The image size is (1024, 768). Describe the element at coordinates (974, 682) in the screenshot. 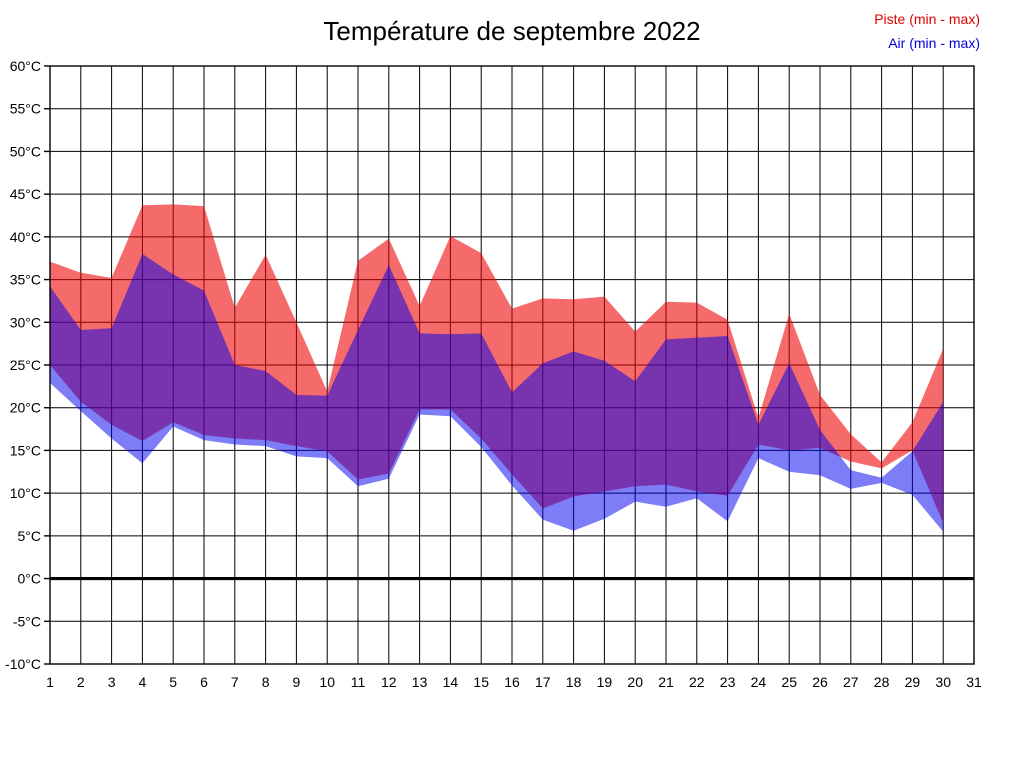

I see `x-tick-label: 31` at that location.